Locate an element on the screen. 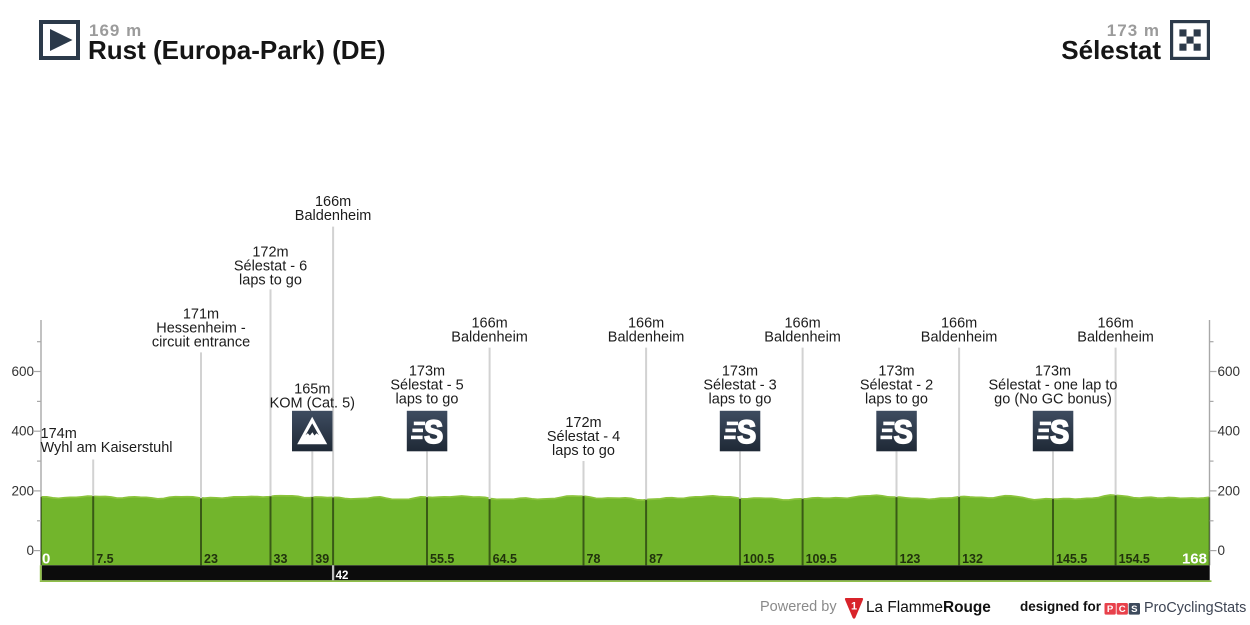 Image resolution: width=1250 pixels, height=625 pixels. svg-text: Sélestat - 2 is located at coordinates (896, 386).